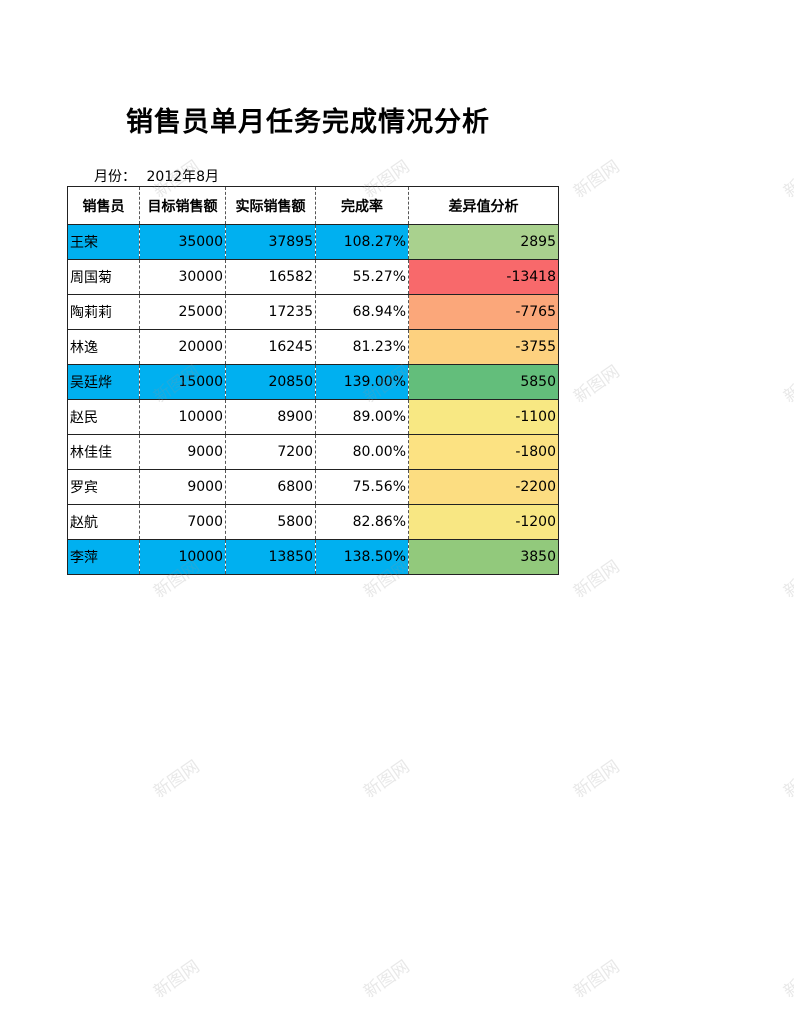 Image resolution: width=794 pixels, height=1025 pixels. What do you see at coordinates (182, 177) in the screenshot?
I see `month-value: 2012年8月` at bounding box center [182, 177].